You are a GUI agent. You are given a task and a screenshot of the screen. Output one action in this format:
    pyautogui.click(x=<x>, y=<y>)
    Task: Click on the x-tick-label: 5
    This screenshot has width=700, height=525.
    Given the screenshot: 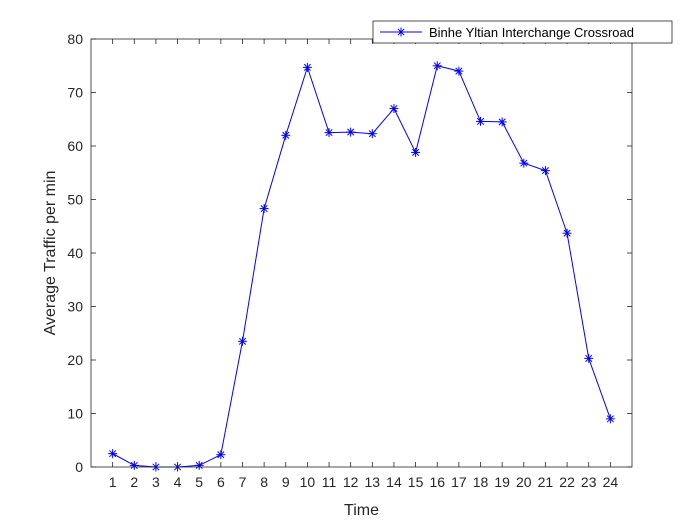 What is the action you would take?
    pyautogui.click(x=199, y=482)
    